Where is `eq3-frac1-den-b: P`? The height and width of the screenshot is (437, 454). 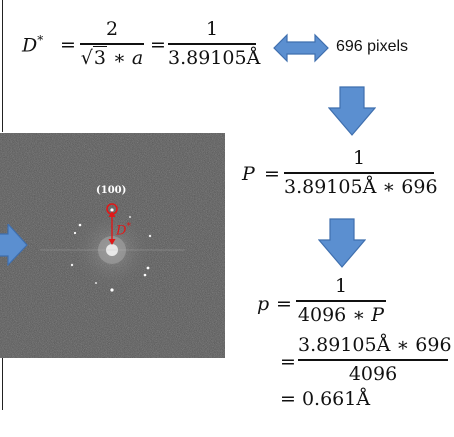
eq3-frac1-den-b: P is located at coordinates (378, 314).